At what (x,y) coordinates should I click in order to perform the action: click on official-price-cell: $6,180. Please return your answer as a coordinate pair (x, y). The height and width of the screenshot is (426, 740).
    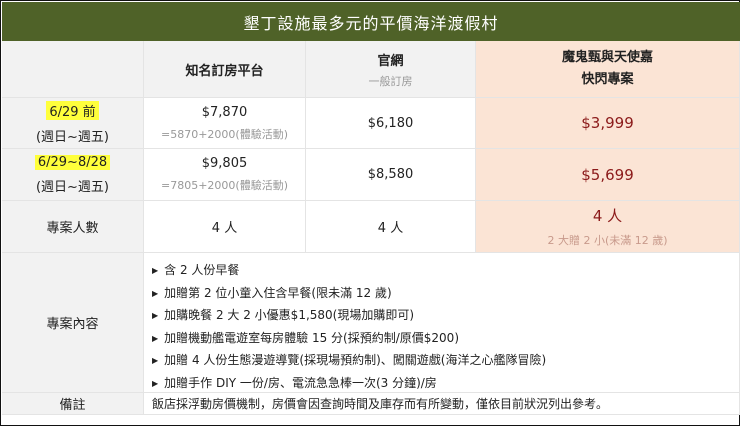
    Looking at the image, I should click on (391, 123).